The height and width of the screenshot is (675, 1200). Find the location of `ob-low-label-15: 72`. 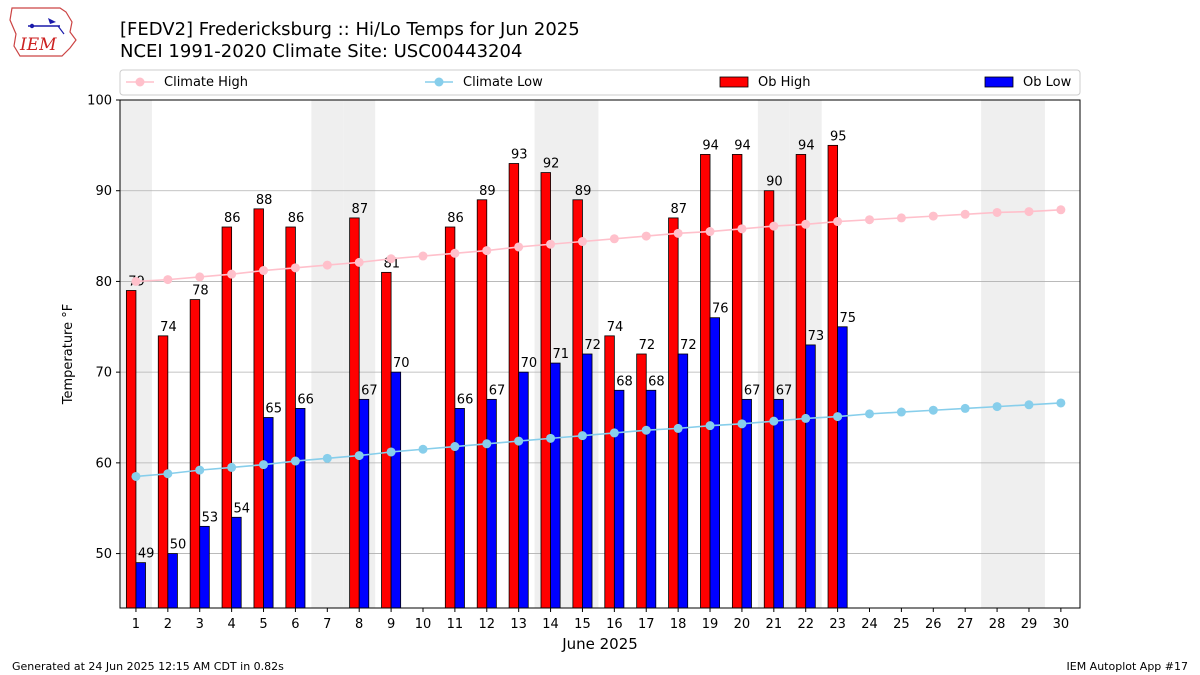

ob-low-label-15: 72 is located at coordinates (592, 345).